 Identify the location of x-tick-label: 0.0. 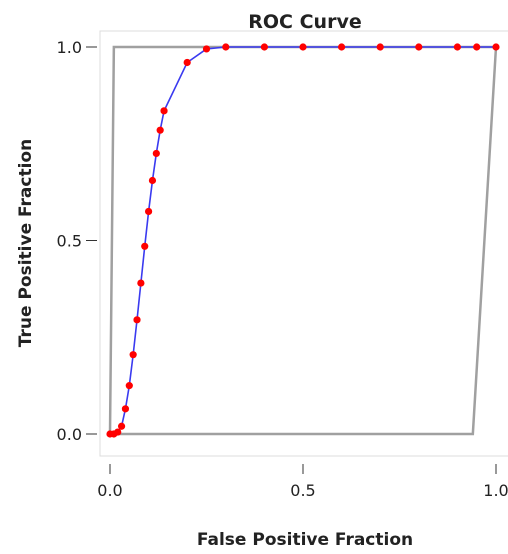
(109, 490).